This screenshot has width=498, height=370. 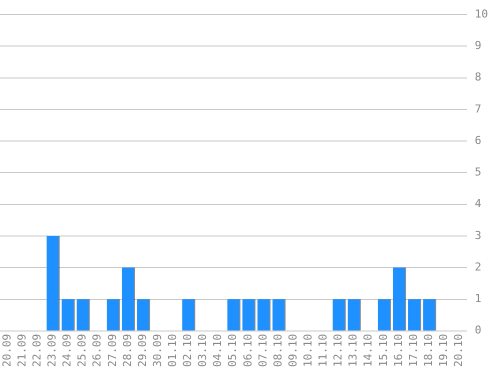 I want to click on x-tick-label: 21.09, so click(x=21, y=351).